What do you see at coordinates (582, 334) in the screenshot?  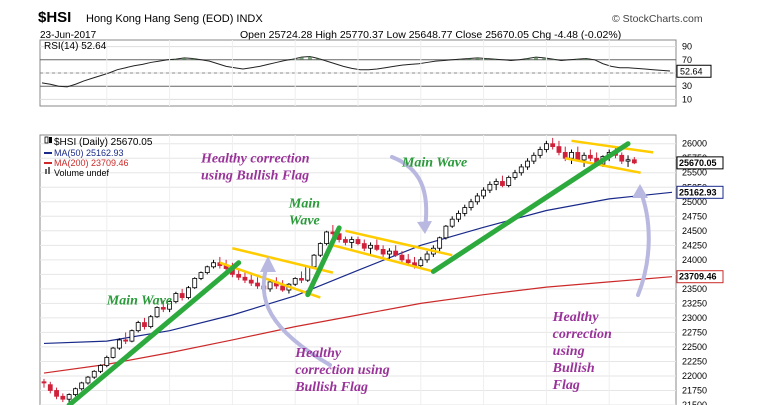 I see `healthy-correction-annotation: correction` at bounding box center [582, 334].